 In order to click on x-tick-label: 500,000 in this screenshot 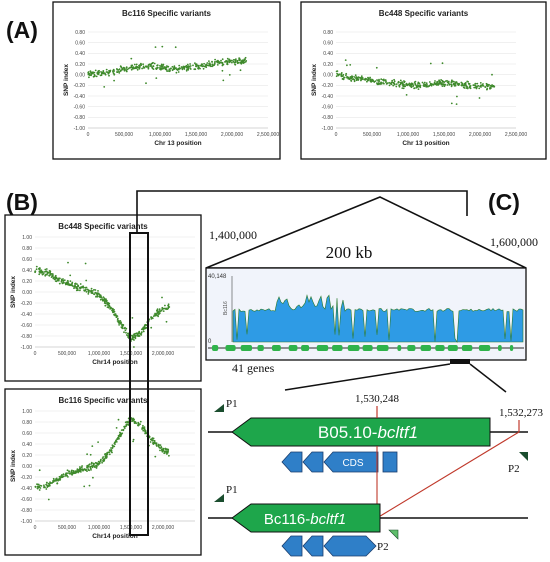, I will do `click(372, 135)`.